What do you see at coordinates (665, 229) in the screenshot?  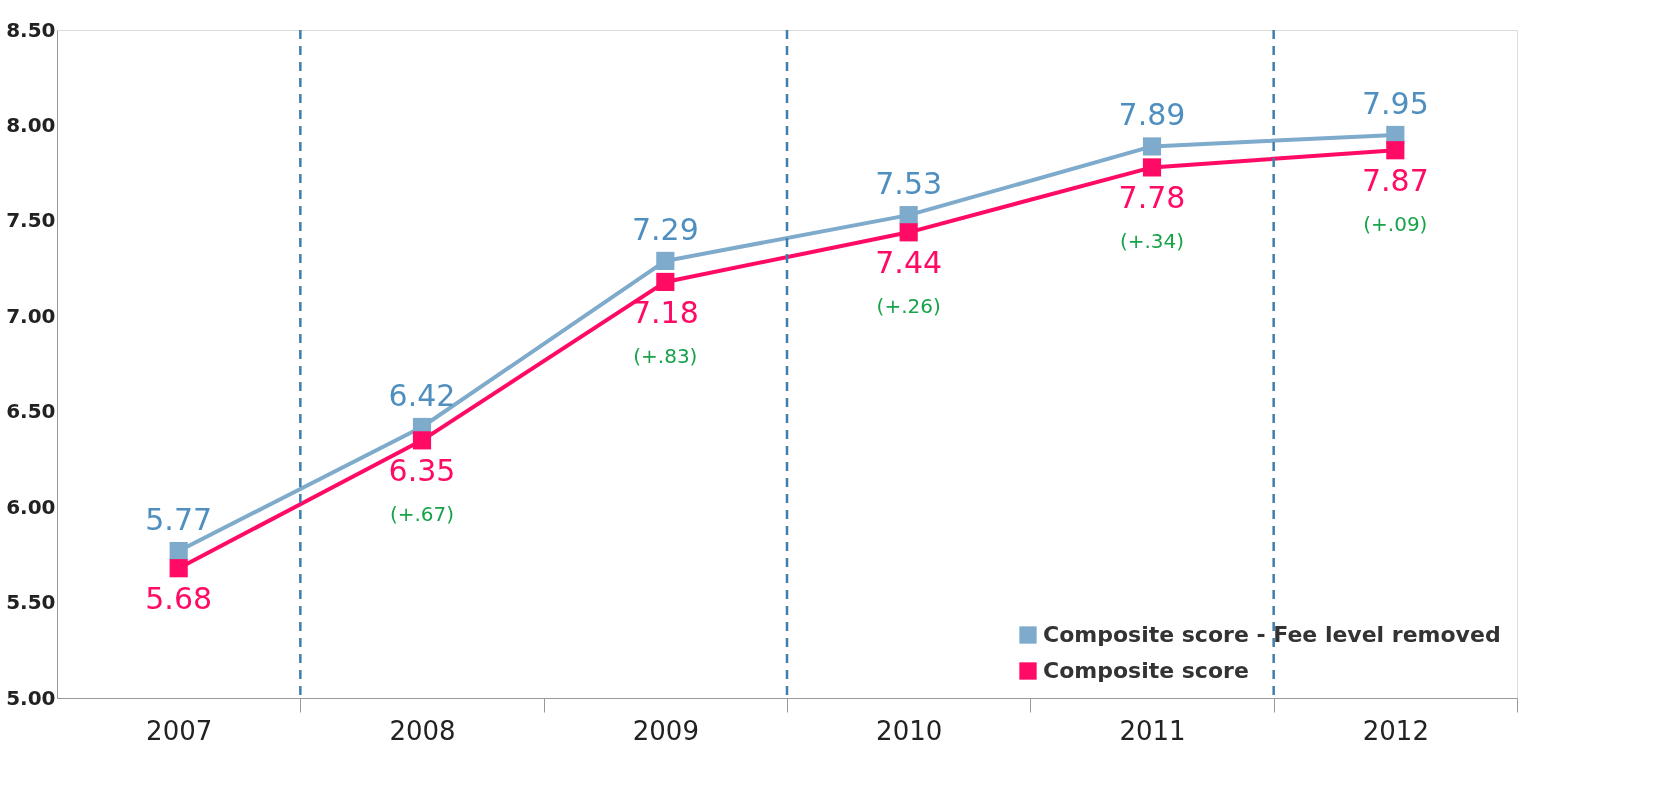 I see `data-label: 7.29` at bounding box center [665, 229].